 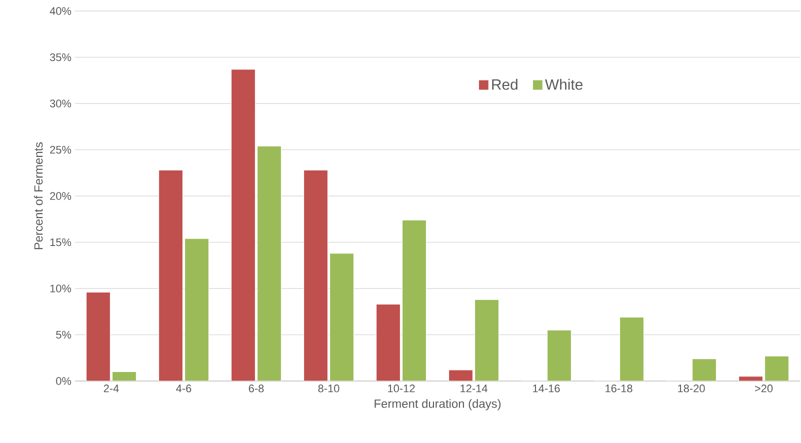 What do you see at coordinates (474, 388) in the screenshot?
I see `x-tick-label: 12-14` at bounding box center [474, 388].